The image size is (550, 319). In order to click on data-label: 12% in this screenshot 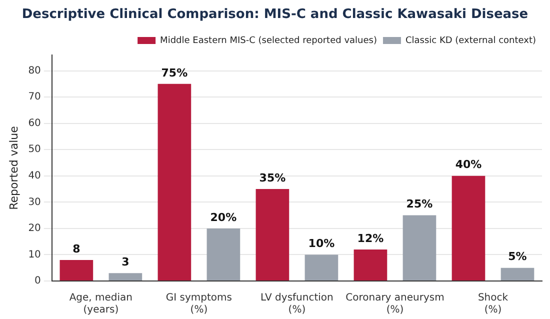, I will do `click(370, 238)`.